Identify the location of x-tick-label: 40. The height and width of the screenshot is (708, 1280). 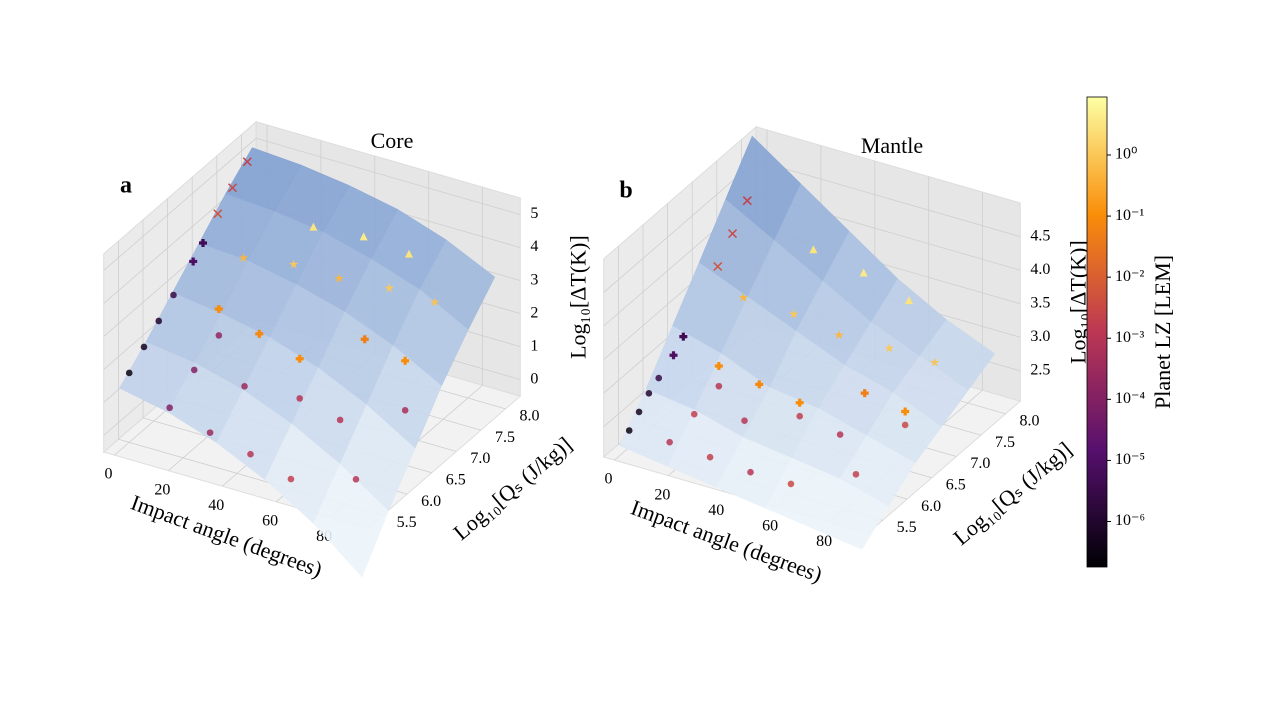
(716, 510).